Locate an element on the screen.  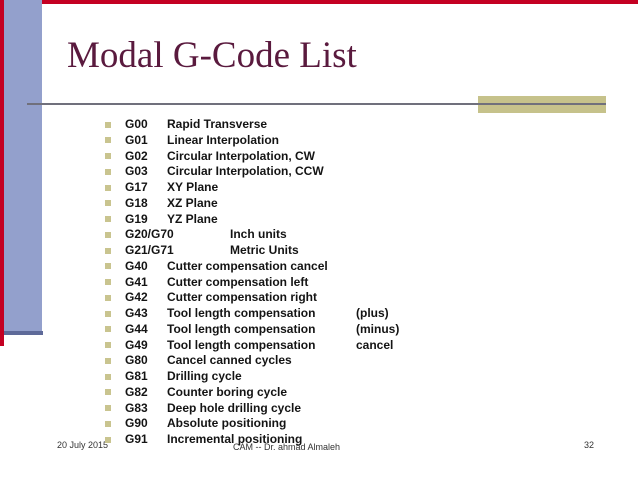
gcode-list-item: G42 Cutter compensation right is located at coordinates (319, 298).